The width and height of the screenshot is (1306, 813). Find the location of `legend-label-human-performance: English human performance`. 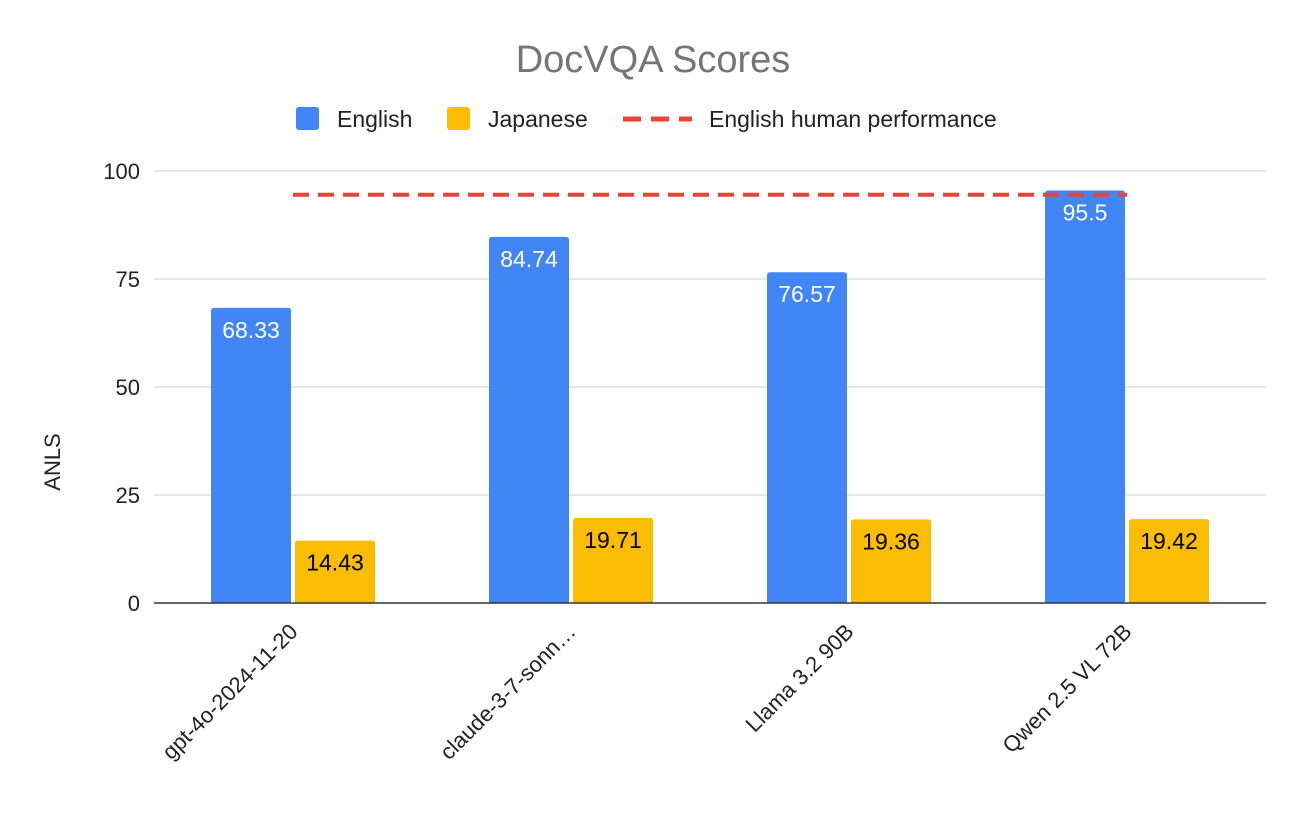

legend-label-human-performance: English human performance is located at coordinates (853, 119).